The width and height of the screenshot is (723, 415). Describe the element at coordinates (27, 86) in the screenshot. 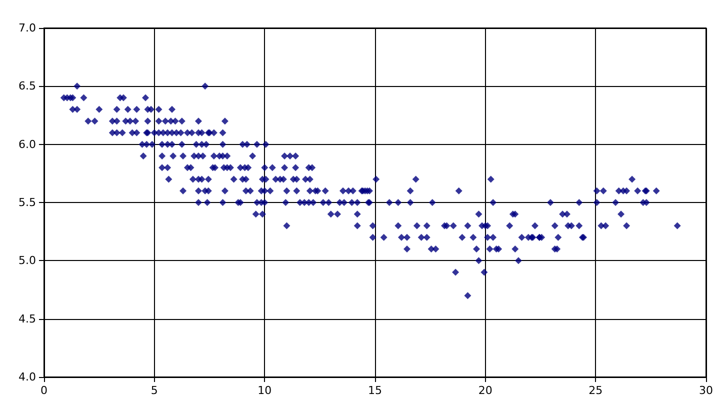

I see `y-tick-label: 6.5` at that location.